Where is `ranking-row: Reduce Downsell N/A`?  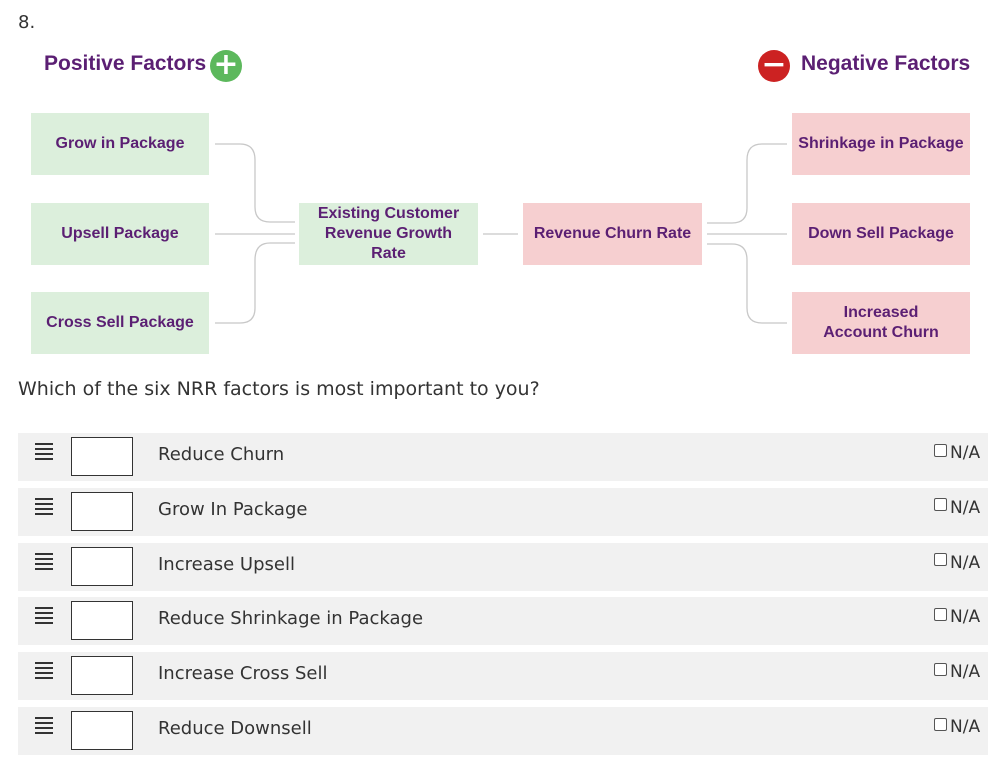 ranking-row: Reduce Downsell N/A is located at coordinates (503, 731).